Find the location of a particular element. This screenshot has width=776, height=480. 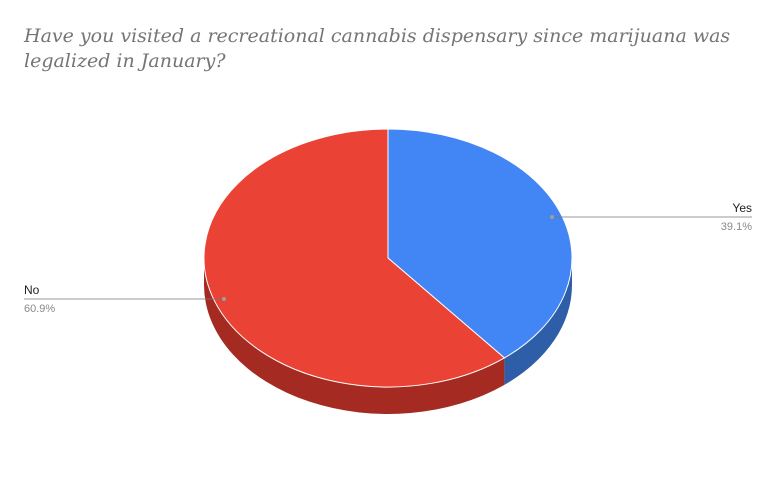

slice-label-no: No 60.9% is located at coordinates (125, 299).